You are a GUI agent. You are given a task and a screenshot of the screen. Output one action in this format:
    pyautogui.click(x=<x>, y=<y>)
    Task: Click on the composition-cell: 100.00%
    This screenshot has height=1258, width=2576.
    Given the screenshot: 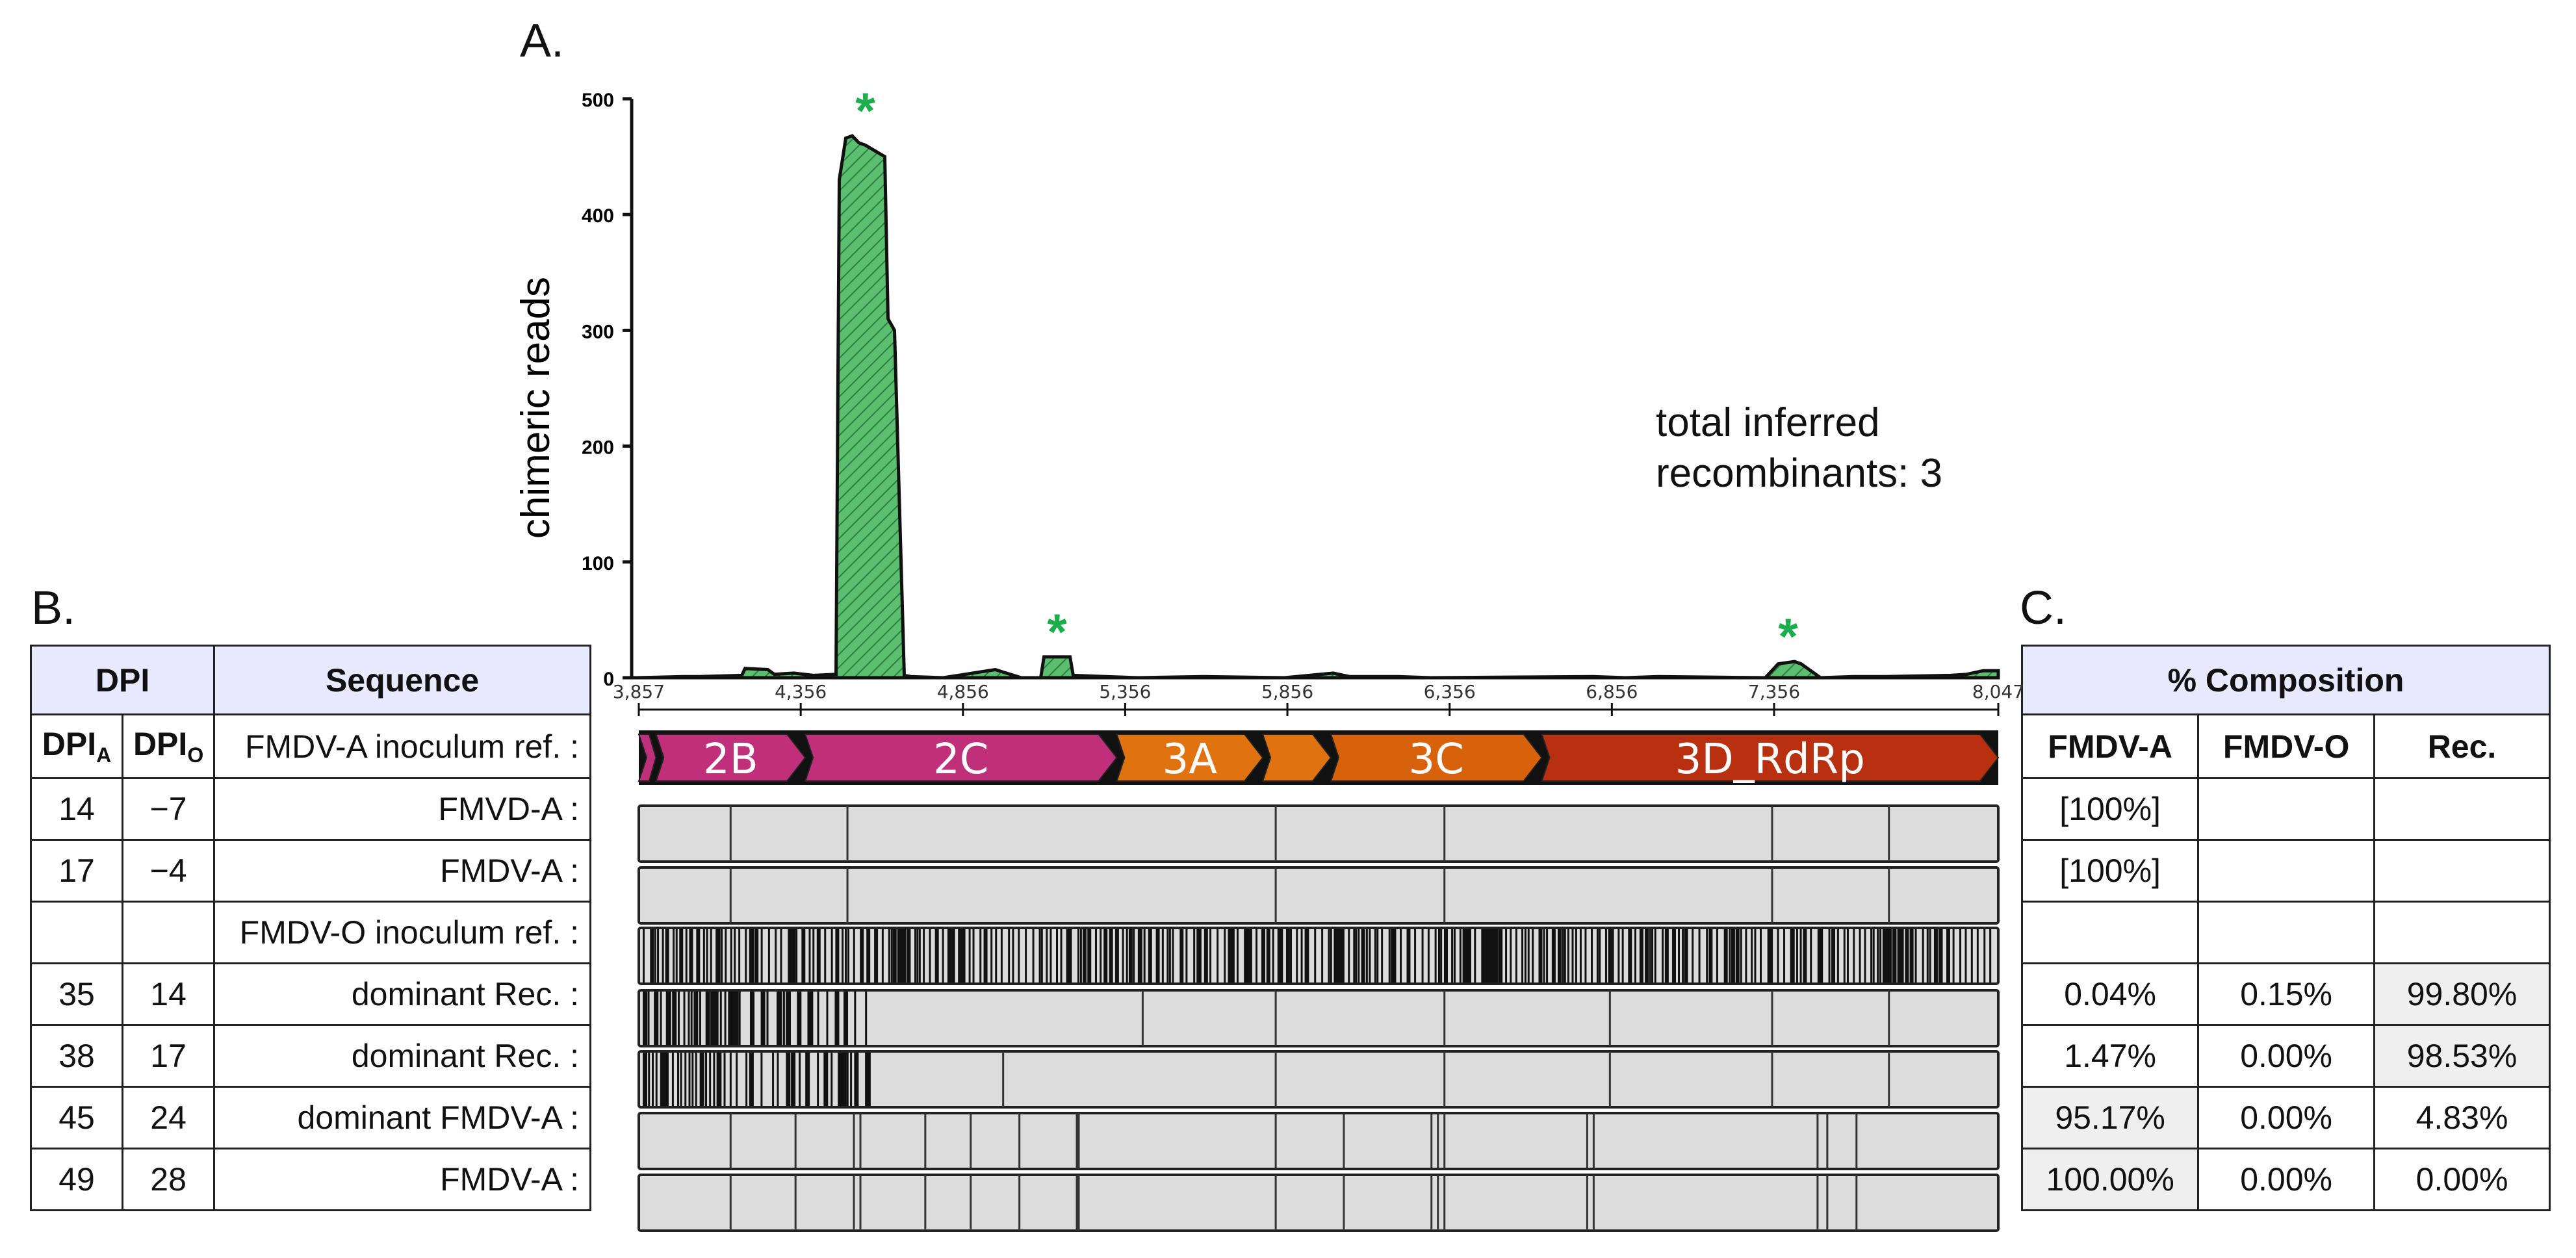 What is the action you would take?
    pyautogui.click(x=2110, y=1179)
    